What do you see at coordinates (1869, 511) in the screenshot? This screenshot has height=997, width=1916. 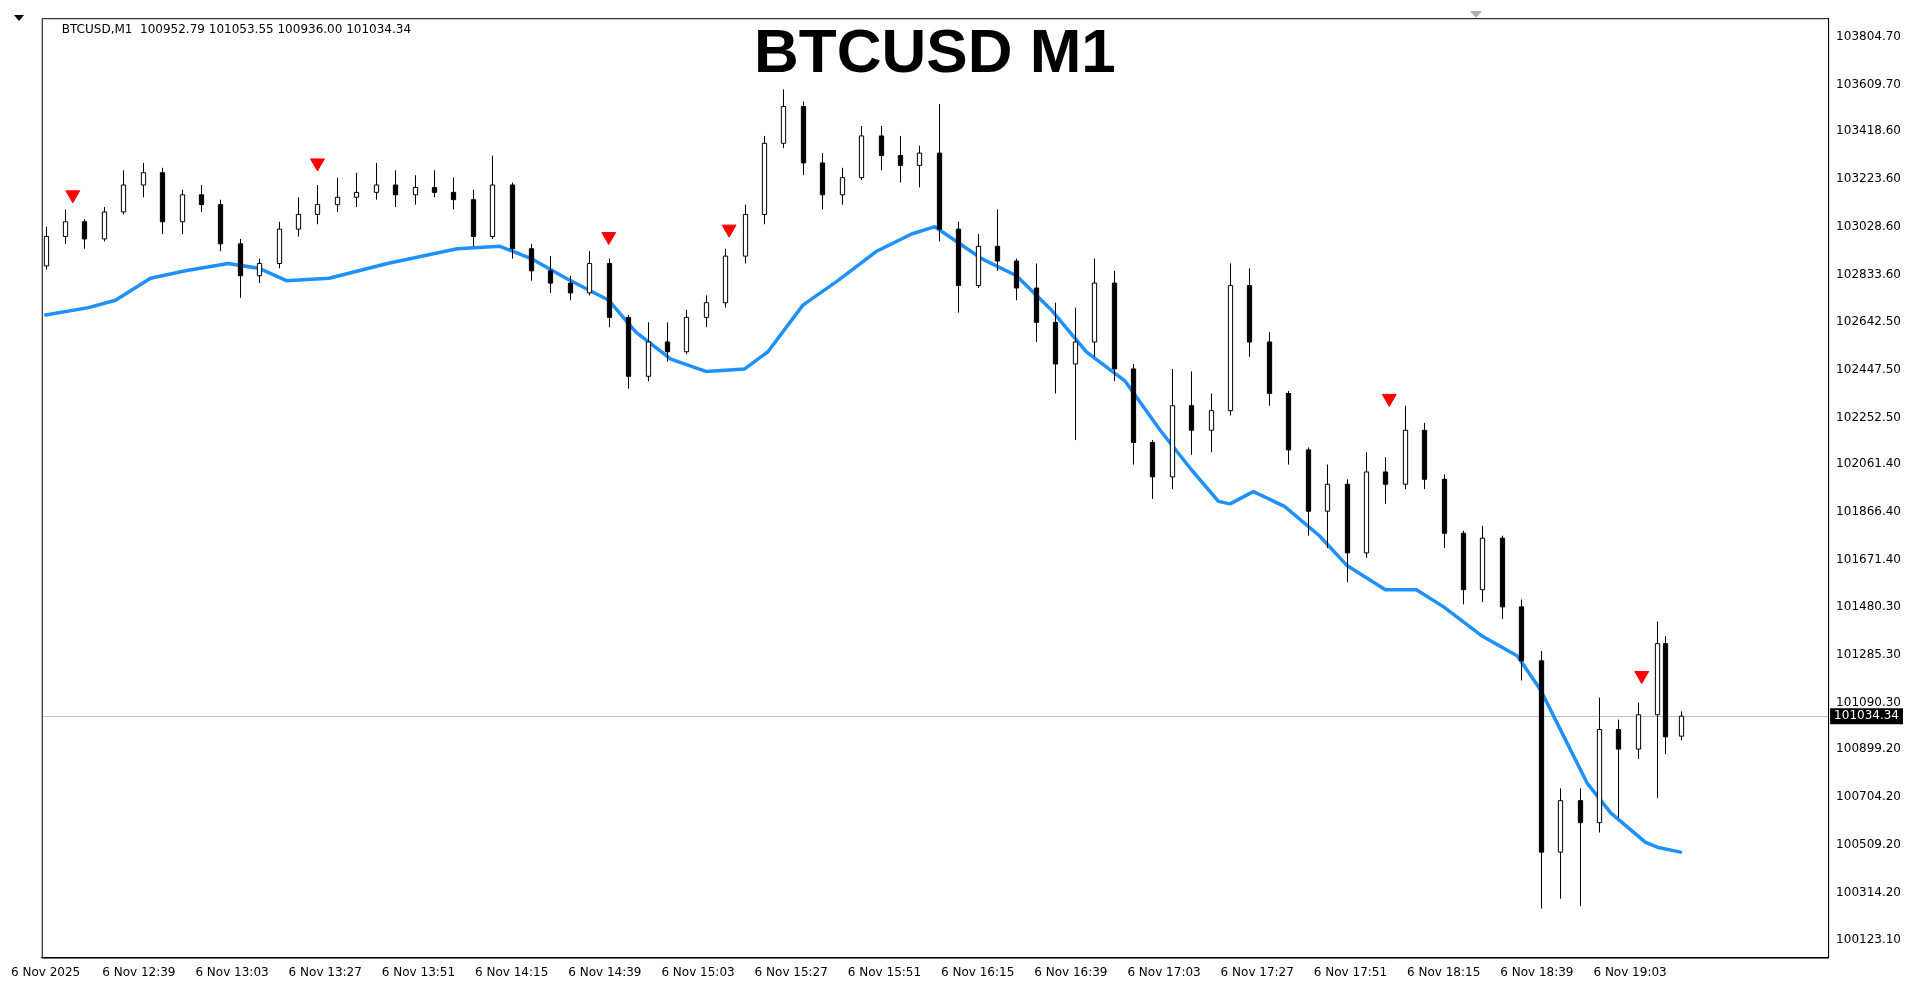 I see `y-tick-label: 101866.40` at bounding box center [1869, 511].